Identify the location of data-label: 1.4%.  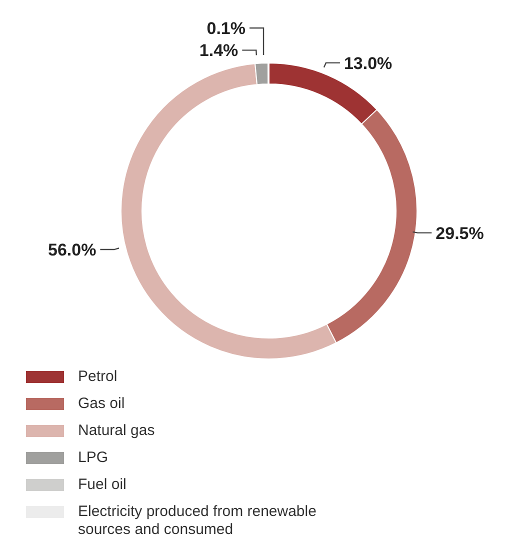
(218, 50).